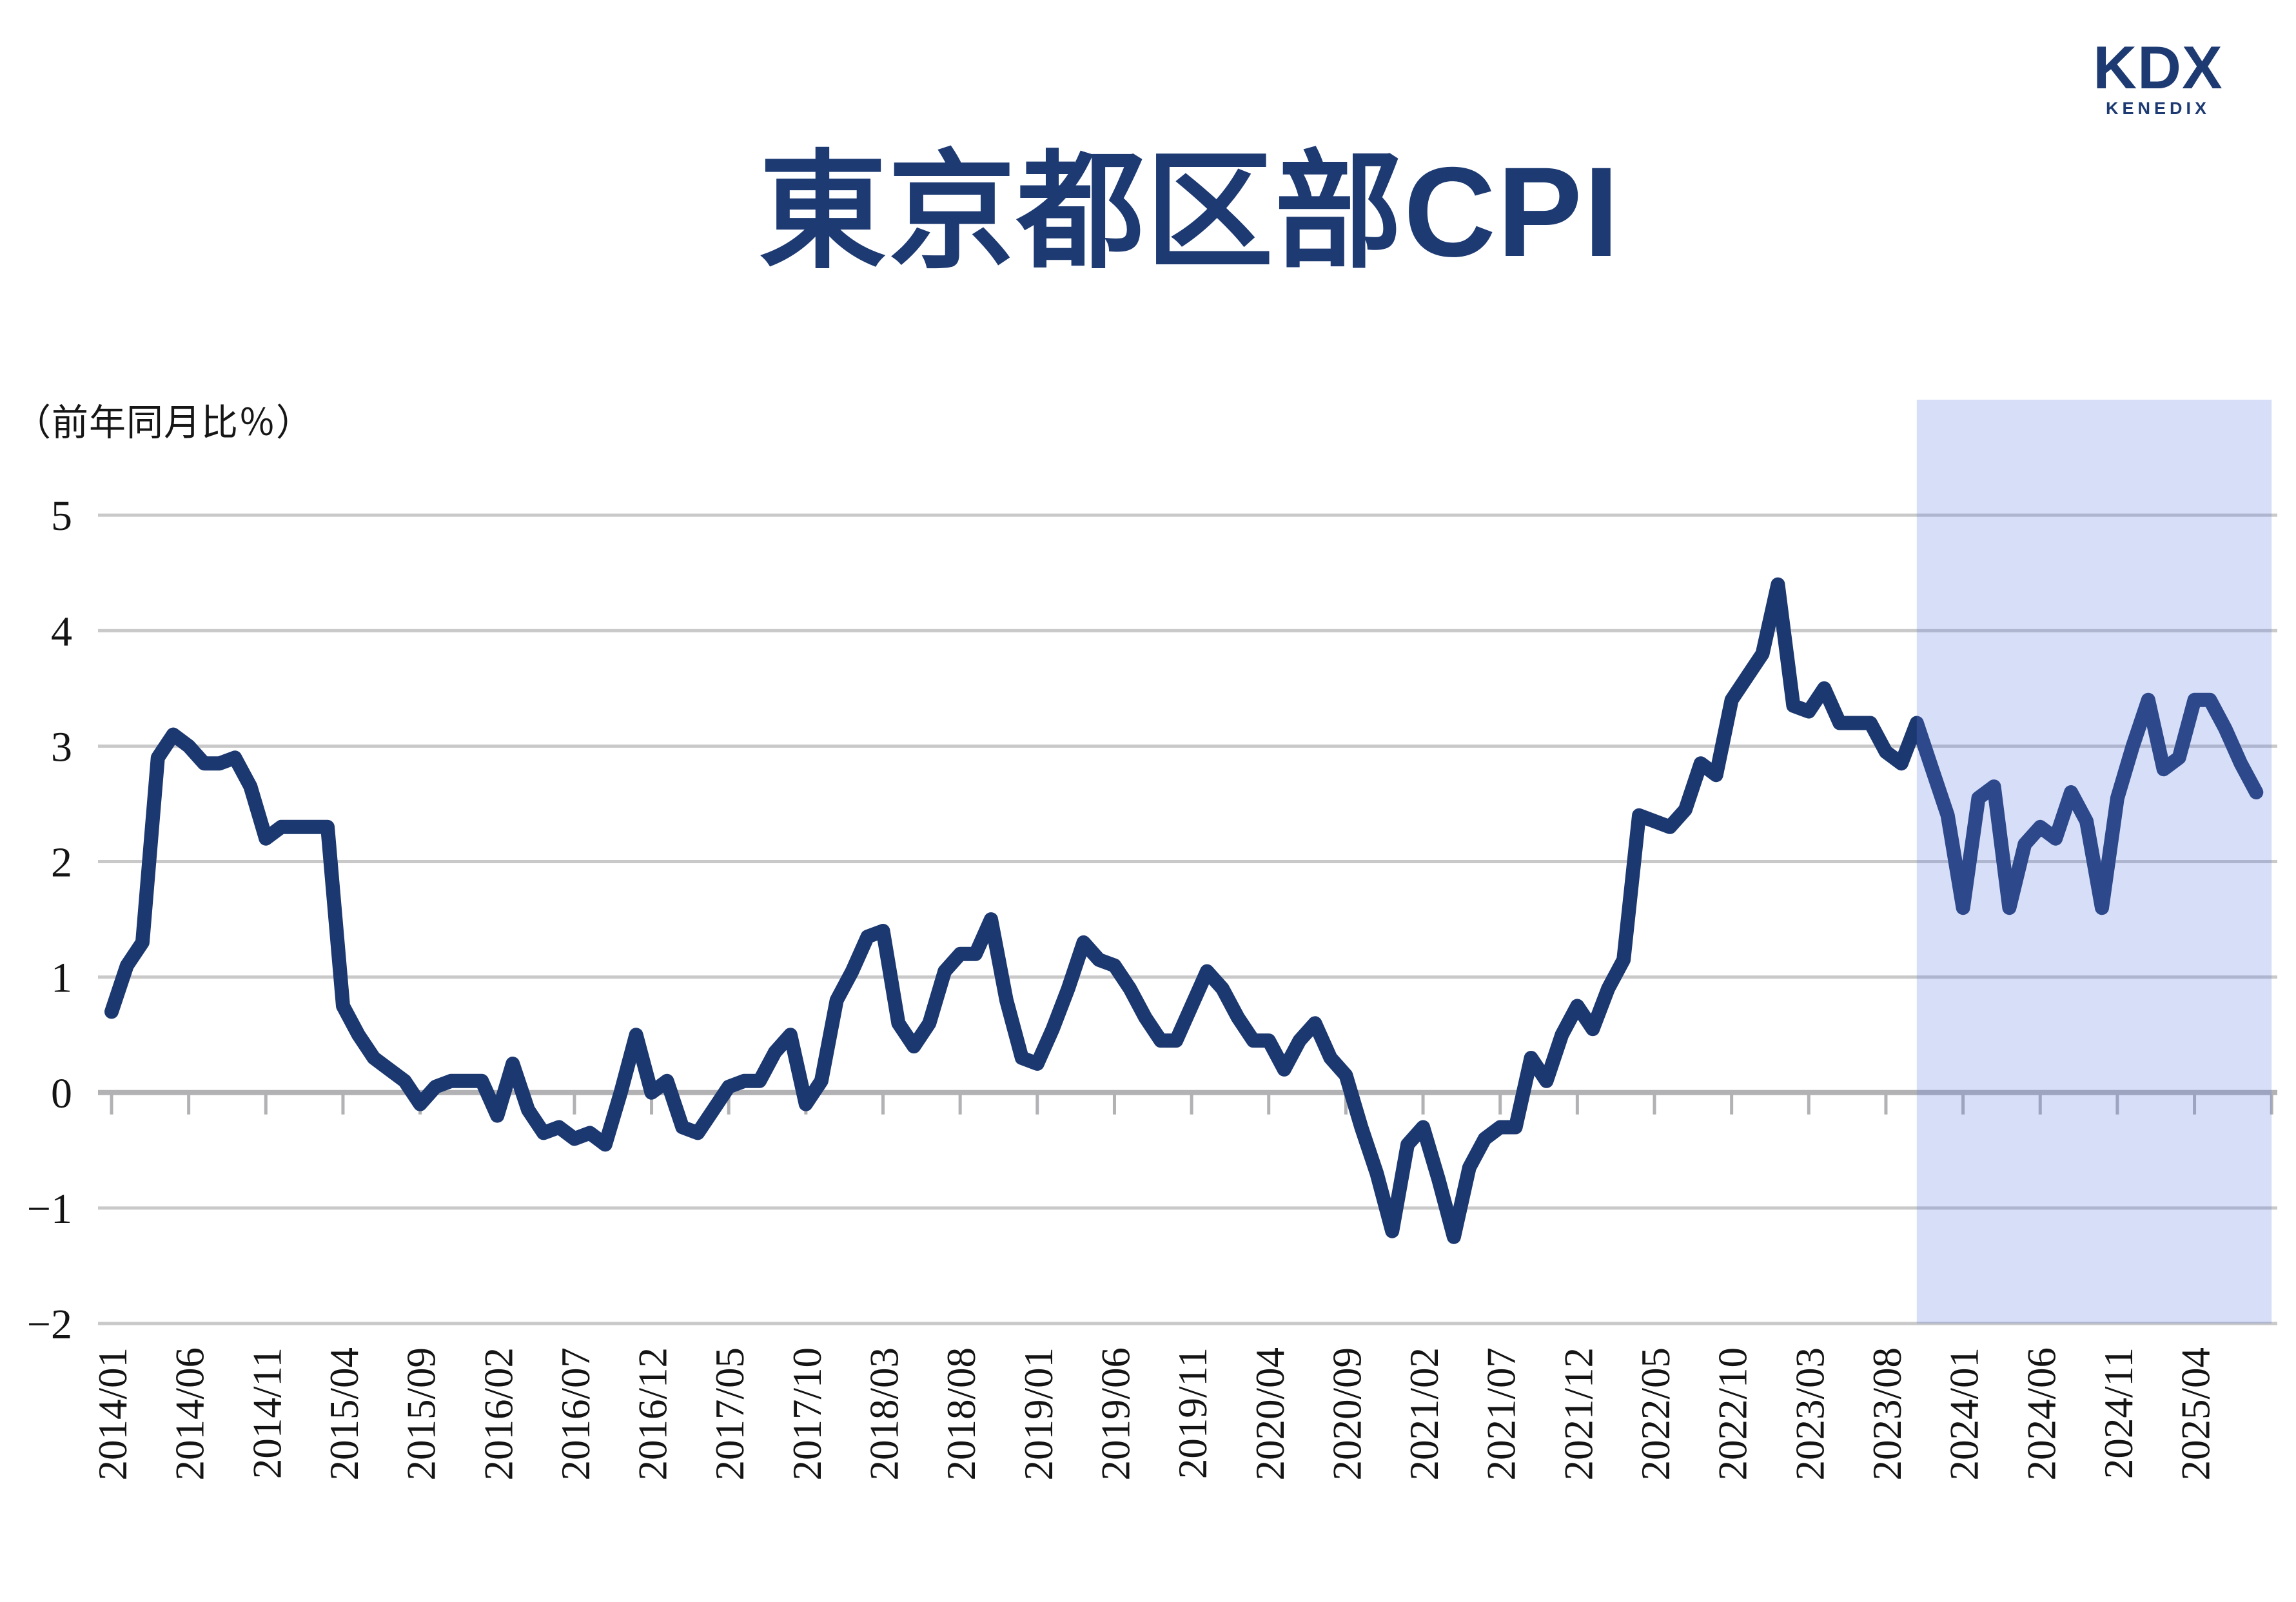  What do you see at coordinates (1189, 212) in the screenshot?
I see `chart-title: 東京都区部CPI` at bounding box center [1189, 212].